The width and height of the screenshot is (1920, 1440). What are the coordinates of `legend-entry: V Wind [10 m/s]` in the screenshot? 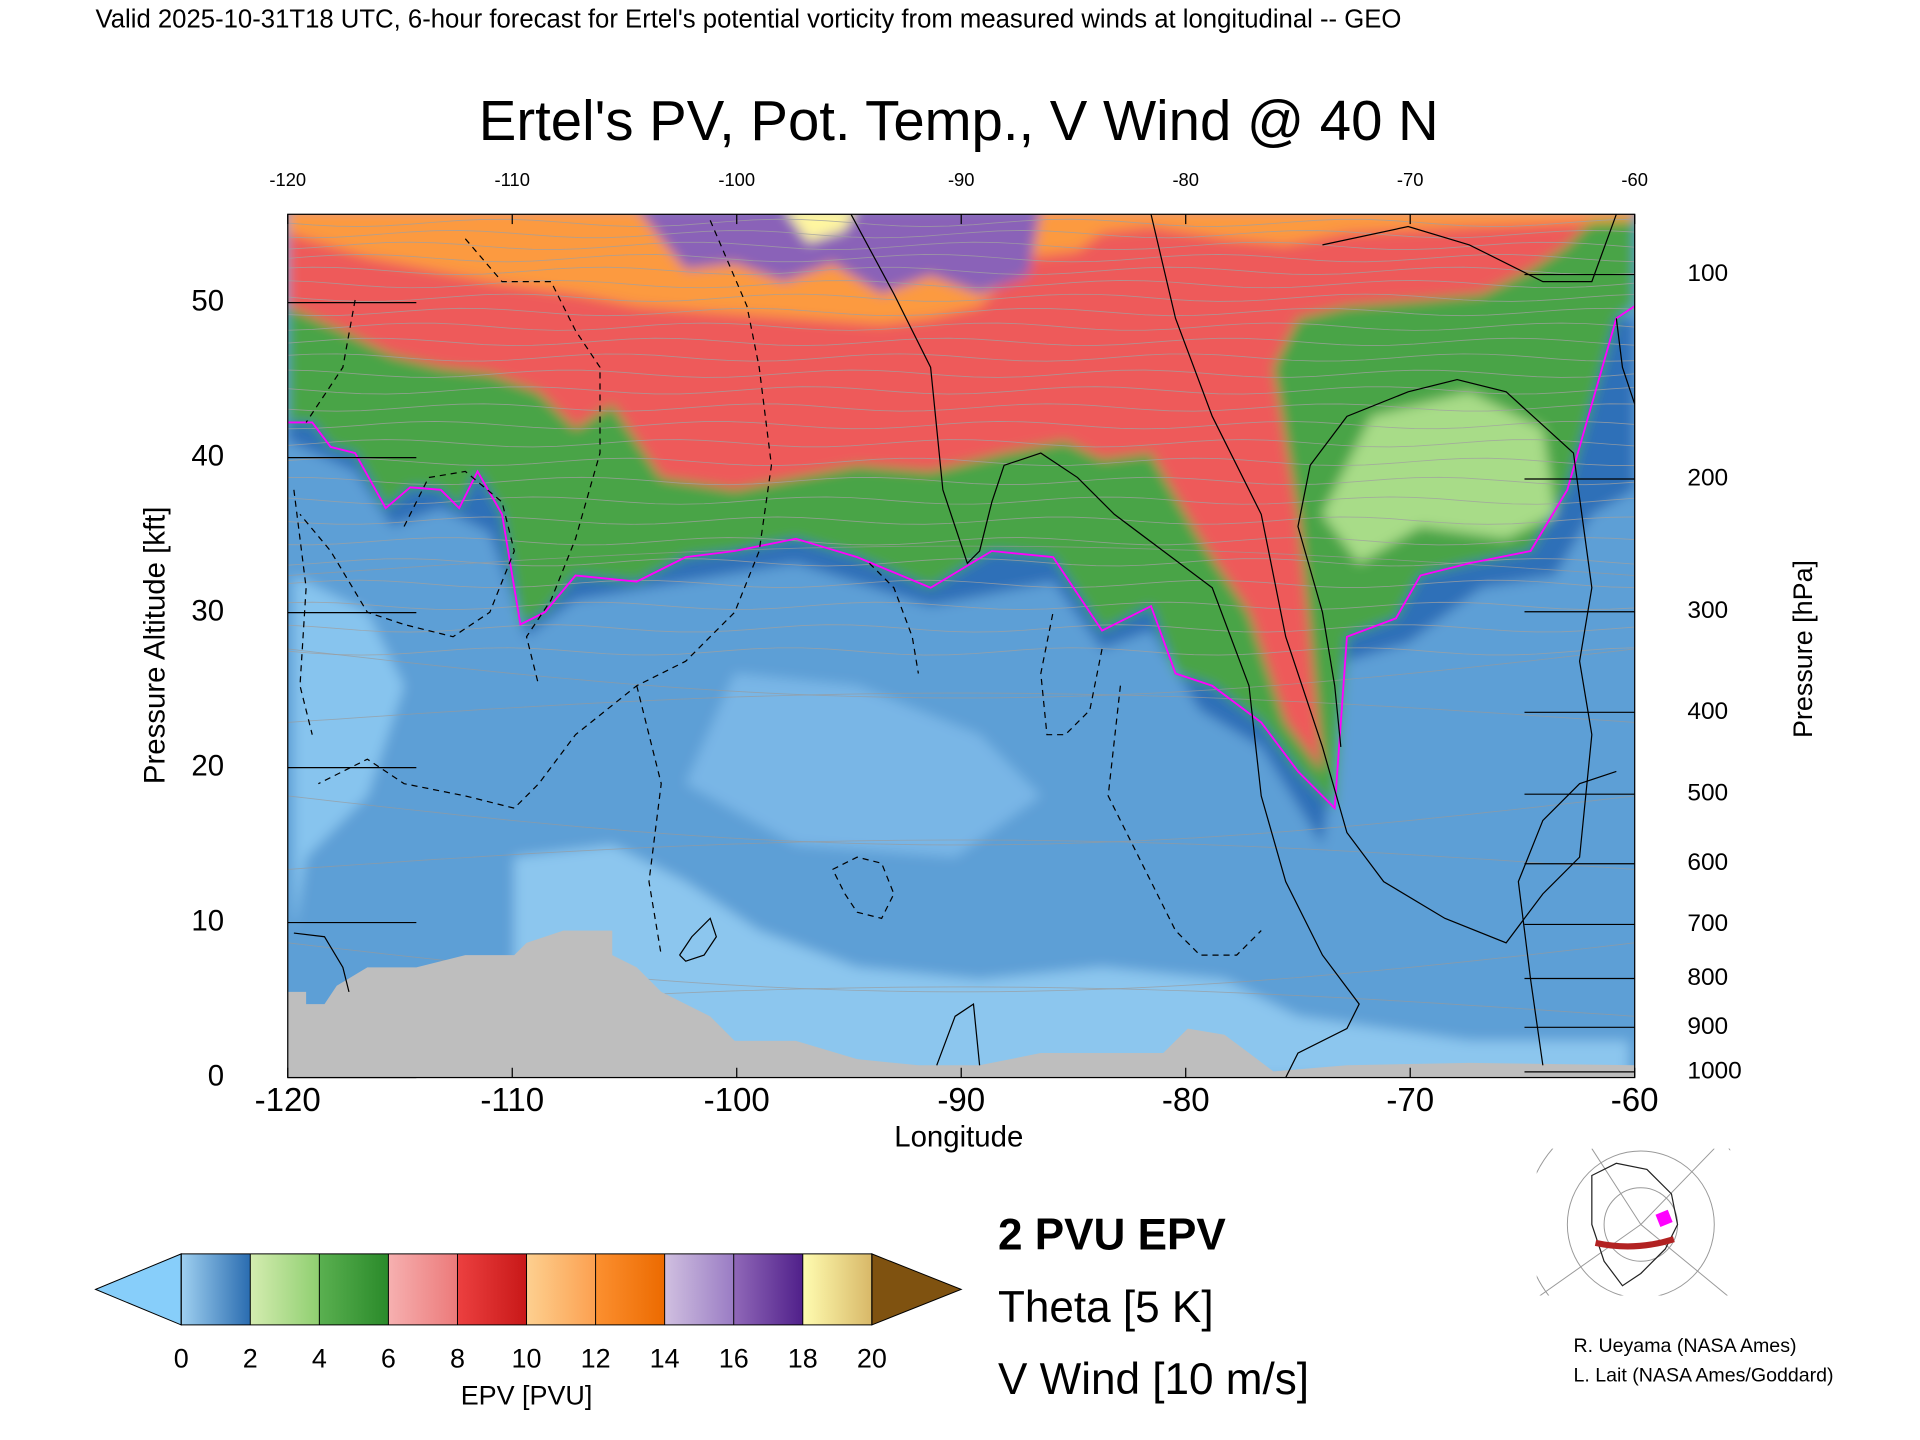 It's located at (1153, 1379).